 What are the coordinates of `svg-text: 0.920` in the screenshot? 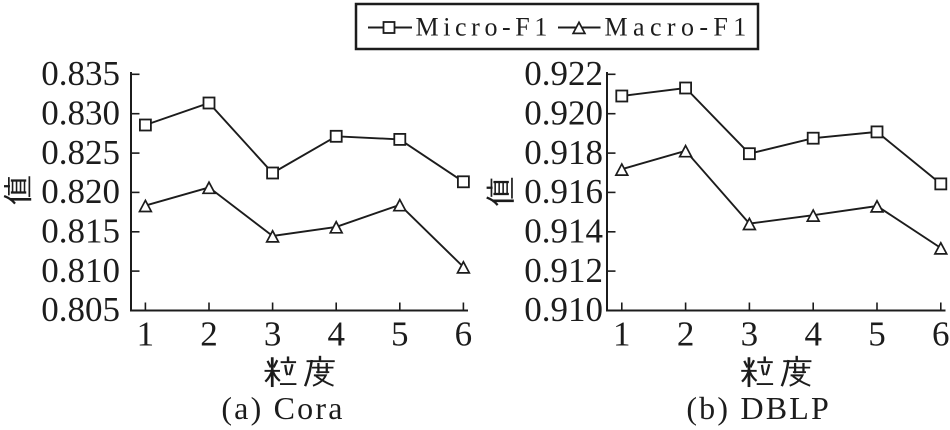 It's located at (563, 112).